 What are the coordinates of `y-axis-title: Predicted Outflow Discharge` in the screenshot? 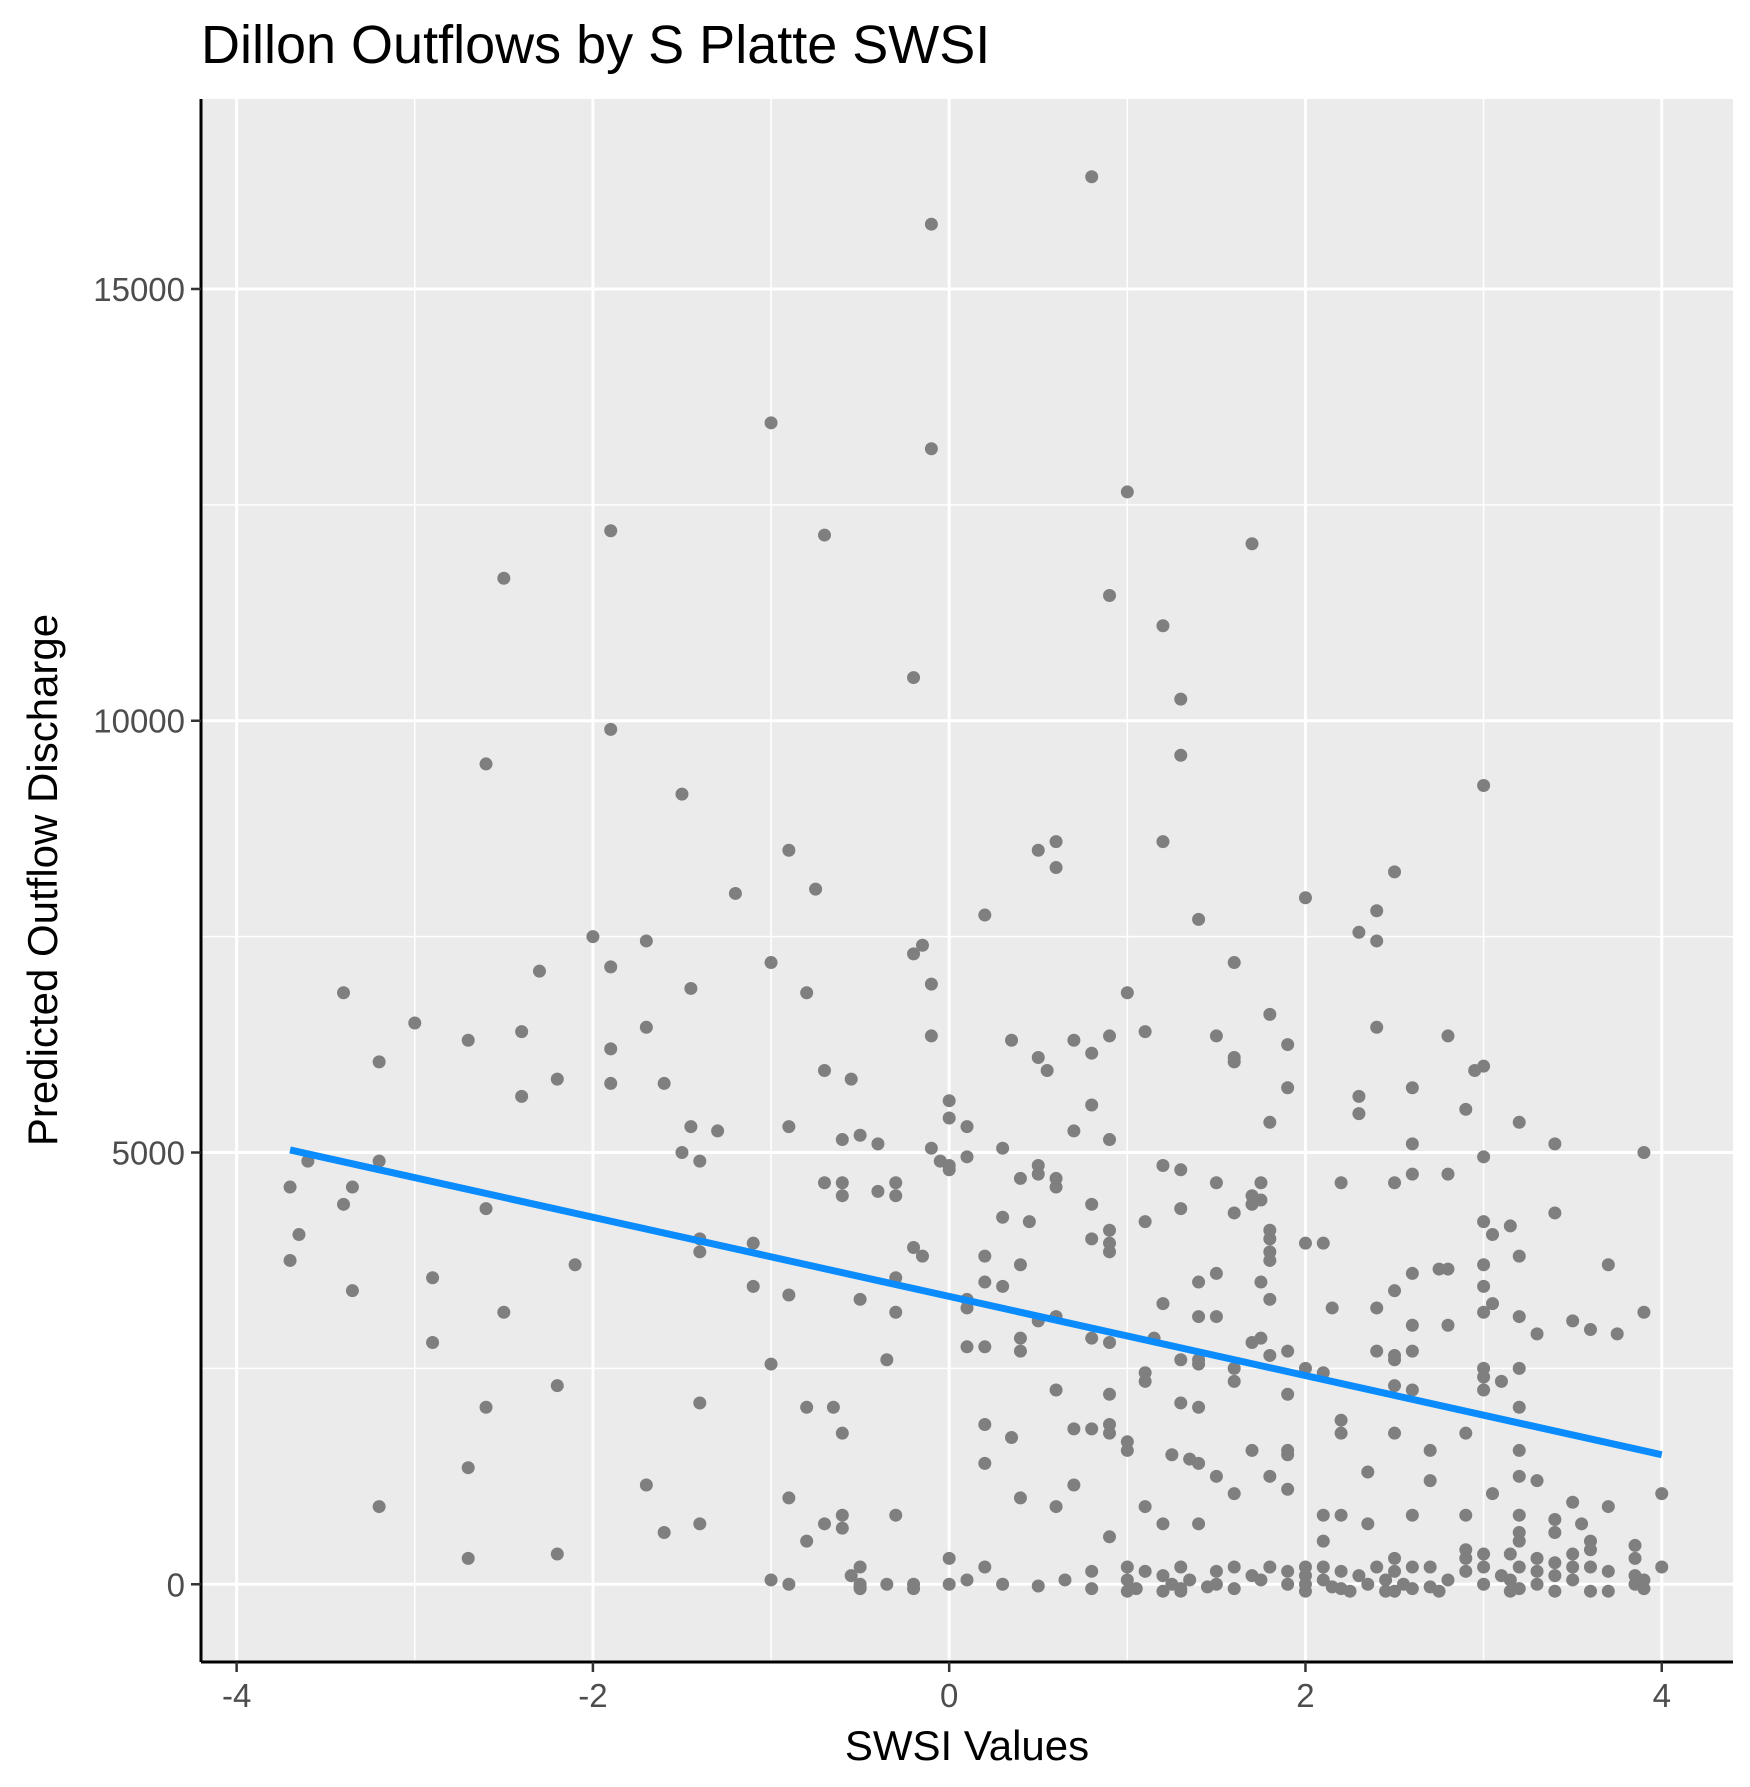 It's located at (42, 880).